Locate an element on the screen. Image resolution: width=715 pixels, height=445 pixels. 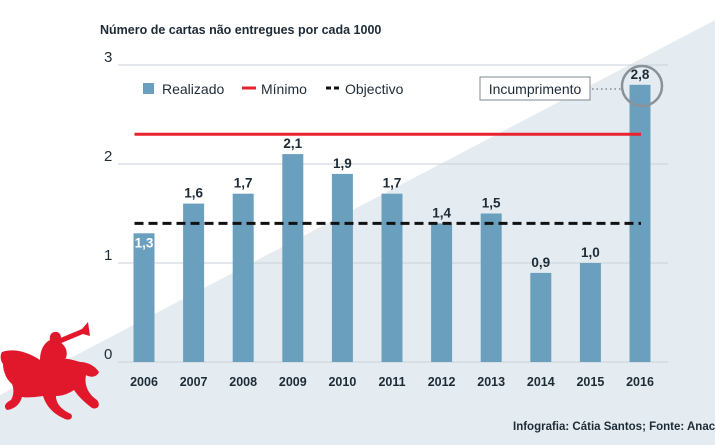
trumpet is located at coordinates (74, 333).